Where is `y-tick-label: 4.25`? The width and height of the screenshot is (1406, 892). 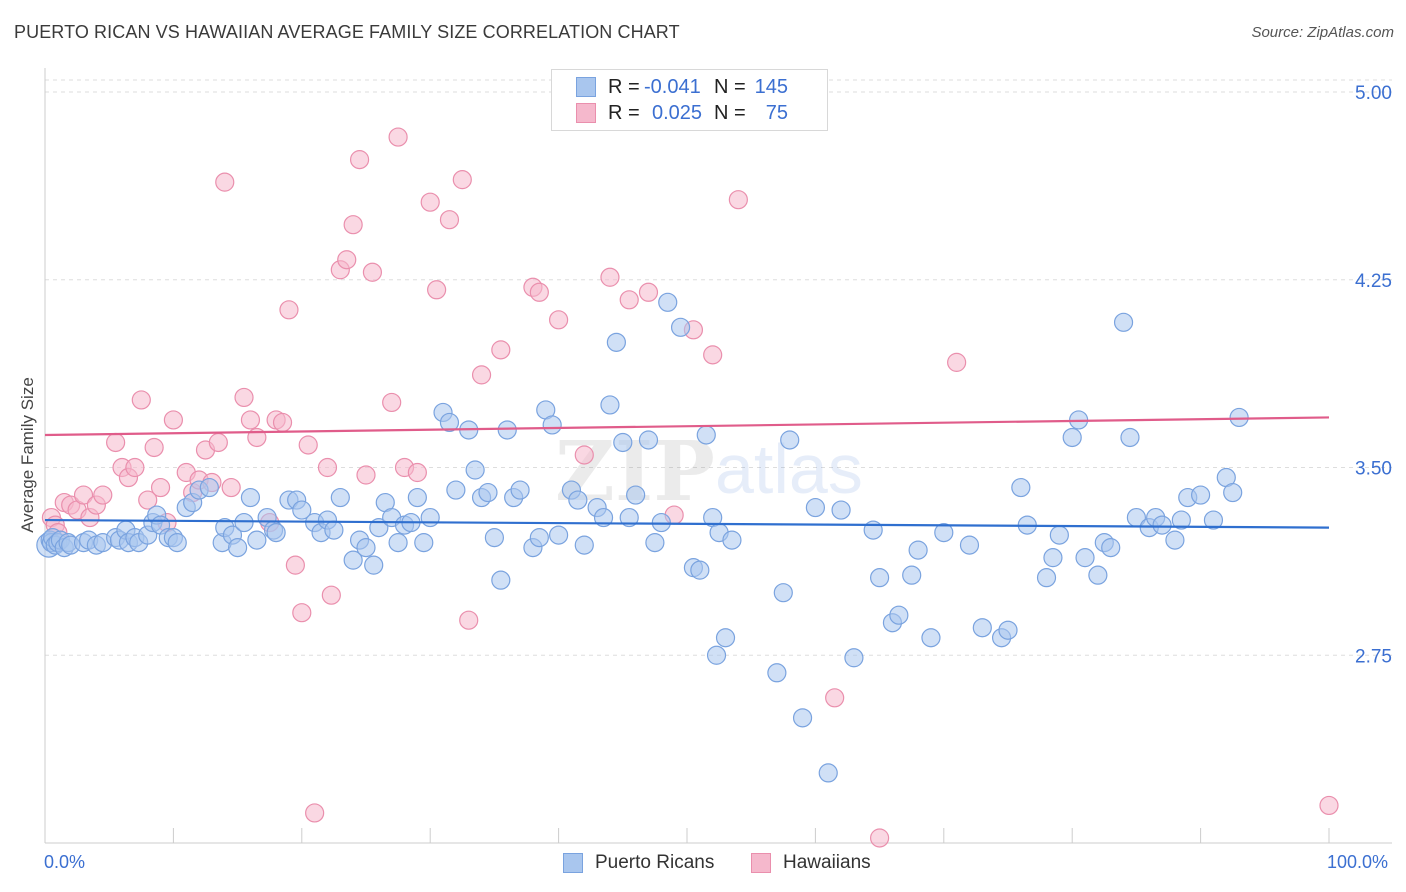 y-tick-label: 4.25 is located at coordinates (1373, 281).